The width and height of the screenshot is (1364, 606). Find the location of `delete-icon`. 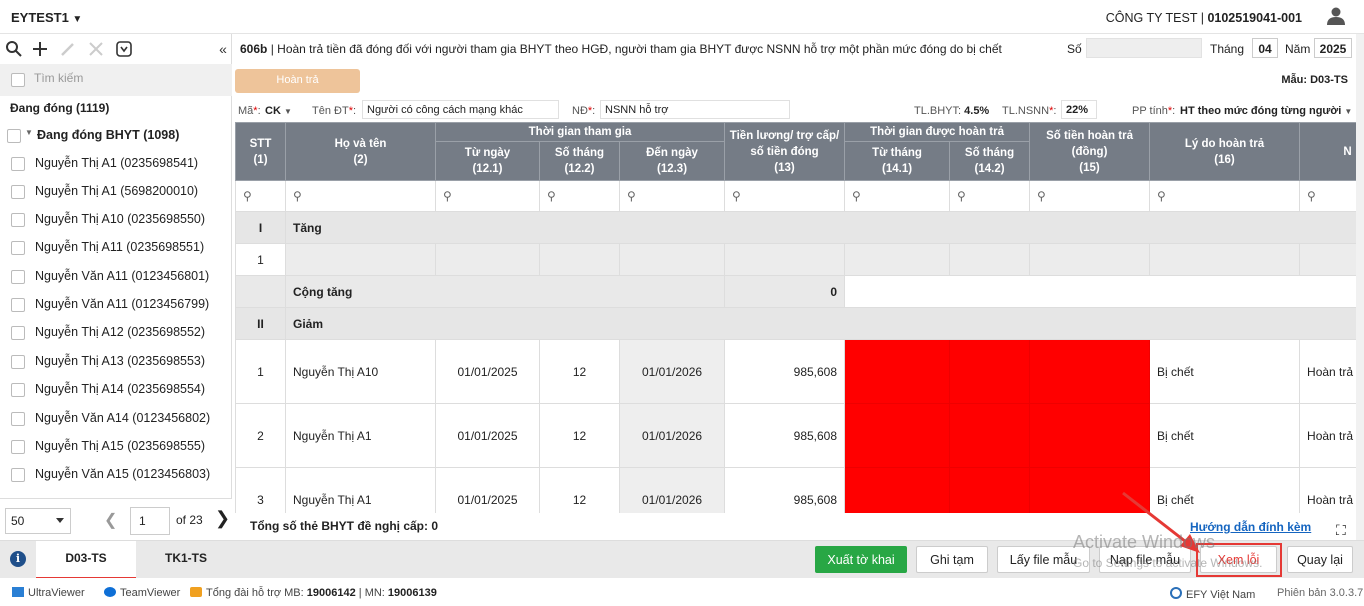

delete-icon is located at coordinates (96, 49).